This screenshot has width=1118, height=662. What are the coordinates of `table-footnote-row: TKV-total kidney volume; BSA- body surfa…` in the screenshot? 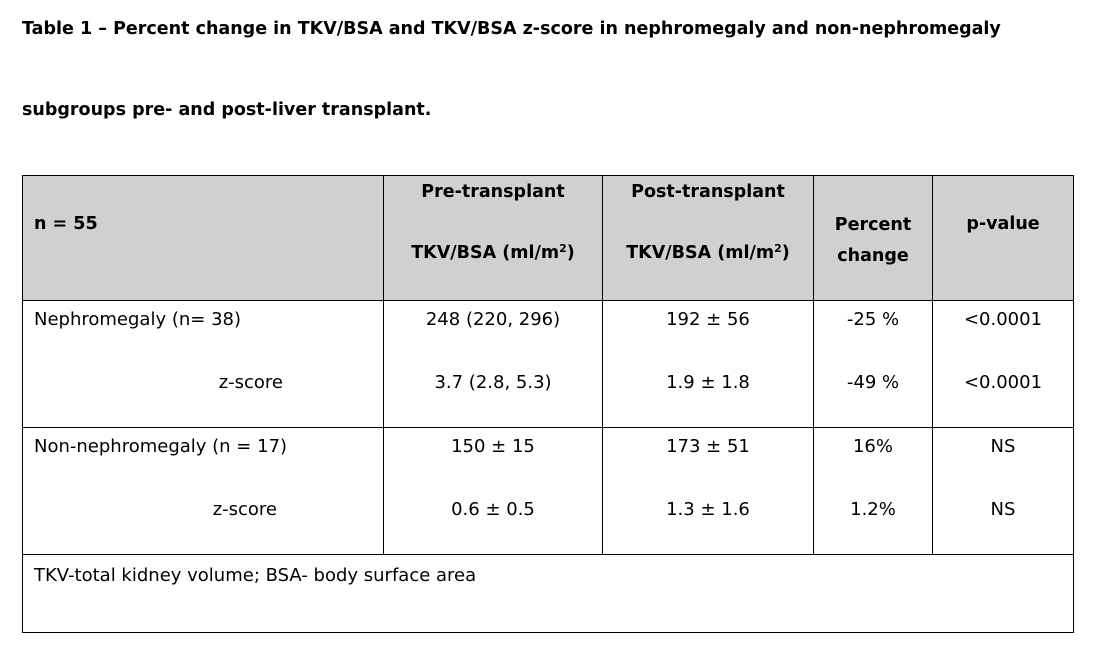 It's located at (548, 593).